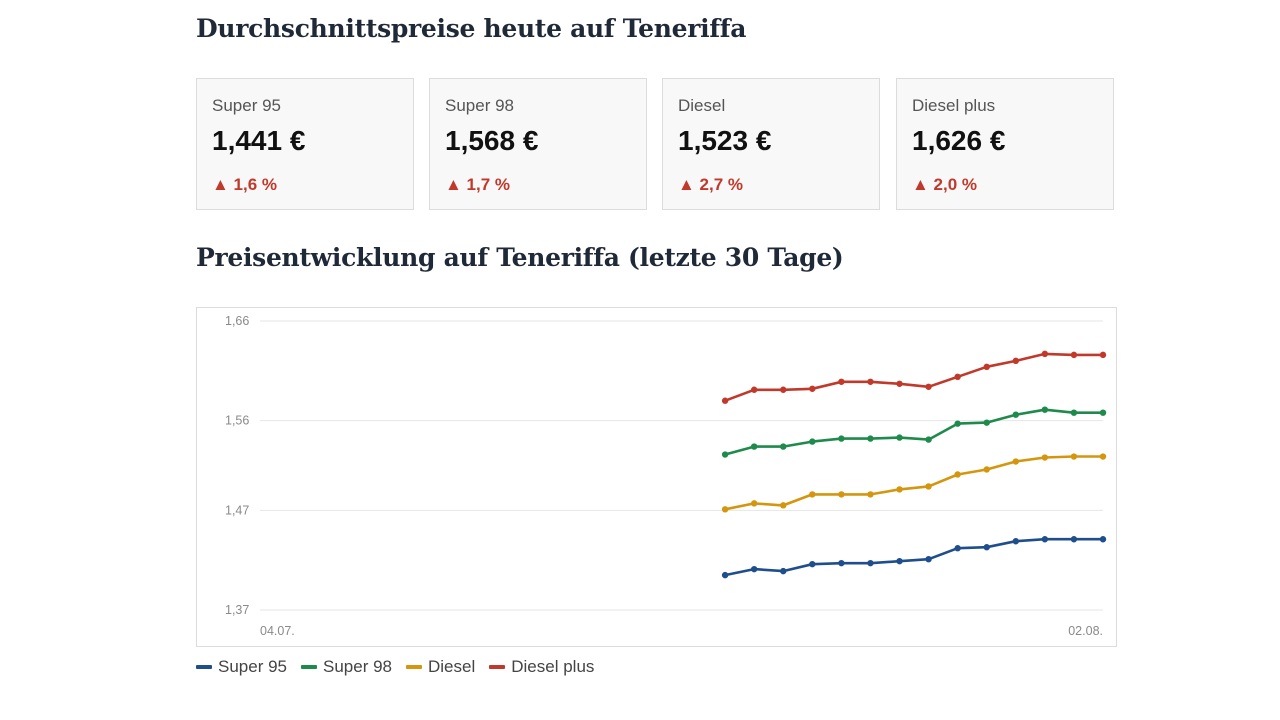 The height and width of the screenshot is (720, 1280). Describe the element at coordinates (1085, 631) in the screenshot. I see `x-tick-label: 02.08.` at that location.